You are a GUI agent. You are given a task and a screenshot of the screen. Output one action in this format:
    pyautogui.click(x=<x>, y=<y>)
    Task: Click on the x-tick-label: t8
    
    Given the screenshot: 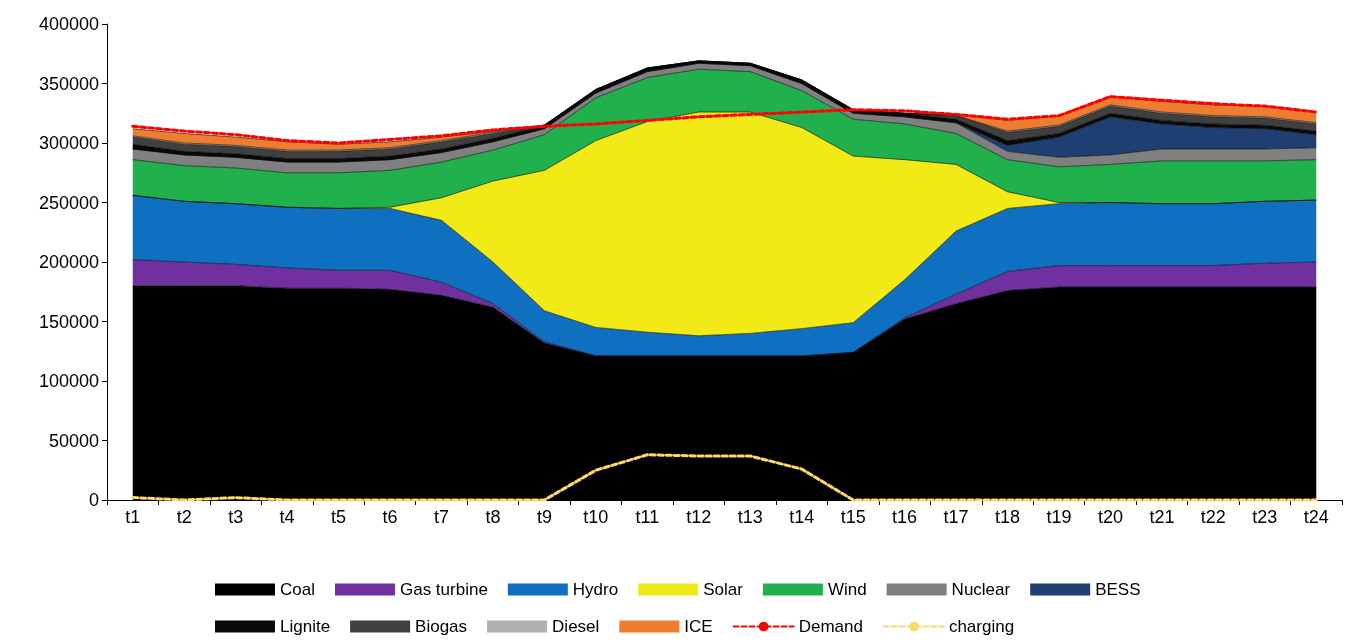 What is the action you would take?
    pyautogui.click(x=493, y=517)
    